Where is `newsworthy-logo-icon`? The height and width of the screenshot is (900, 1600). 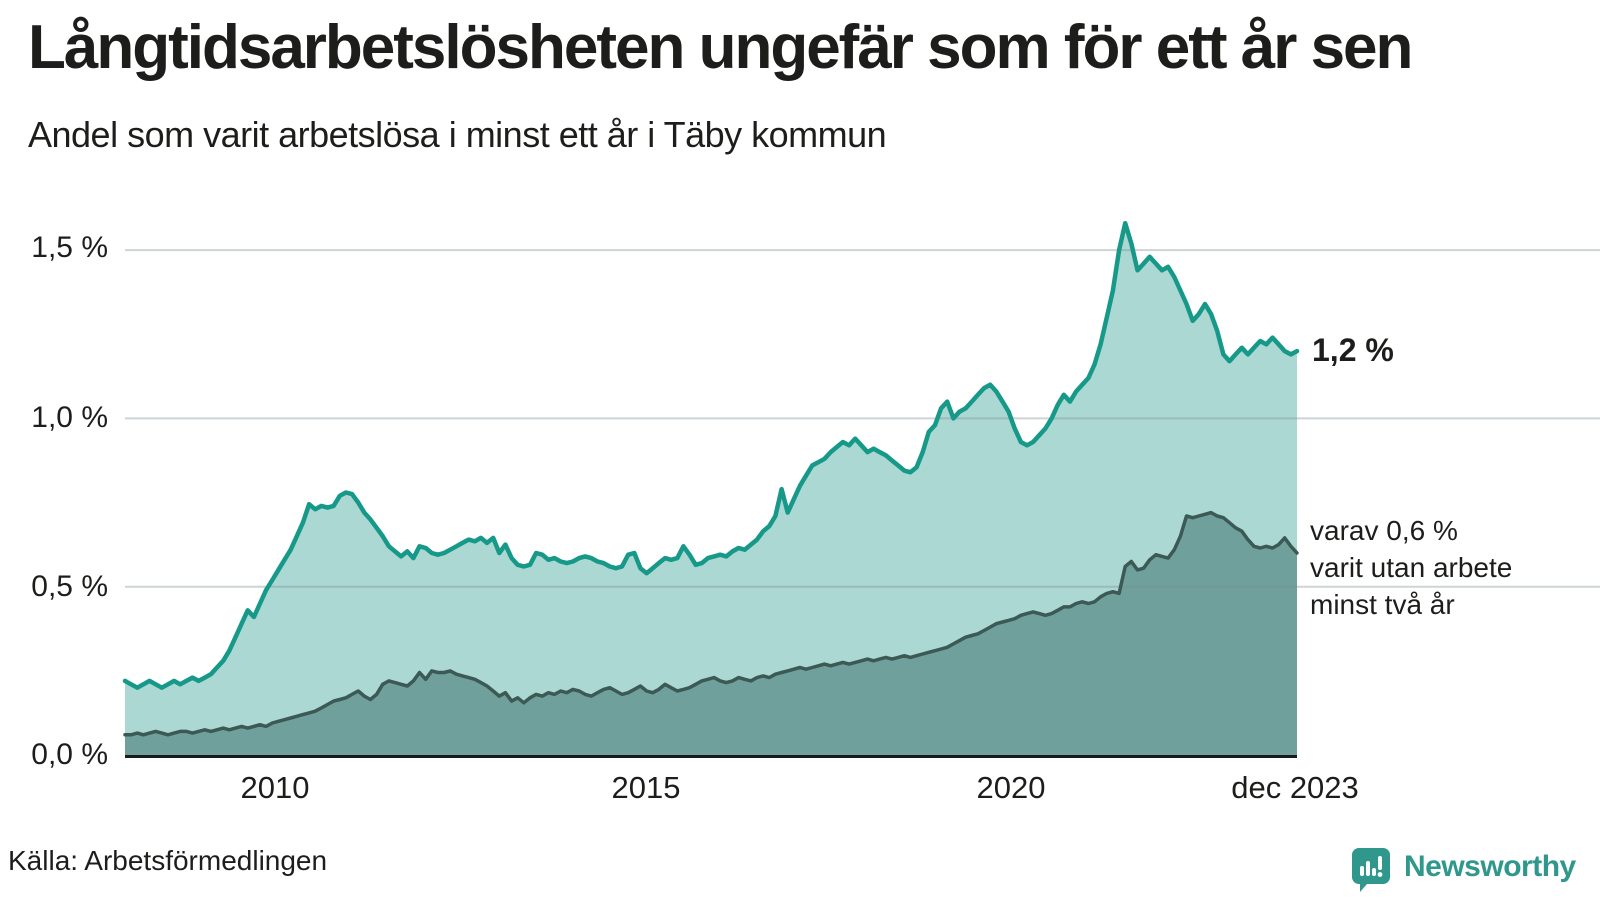 newsworthy-logo-icon is located at coordinates (1371, 870).